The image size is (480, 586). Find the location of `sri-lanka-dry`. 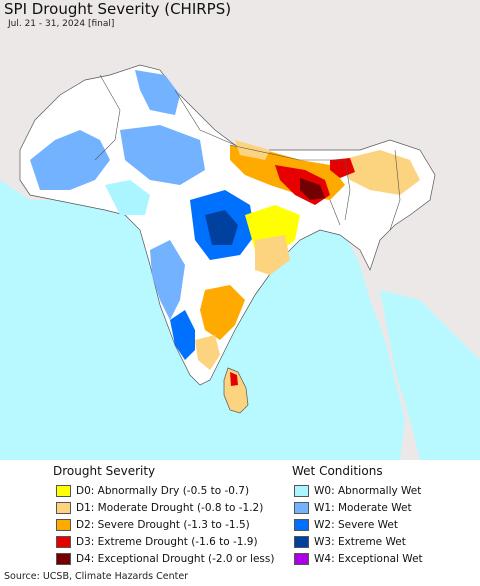

sri-lanka-dry is located at coordinates (234, 379).